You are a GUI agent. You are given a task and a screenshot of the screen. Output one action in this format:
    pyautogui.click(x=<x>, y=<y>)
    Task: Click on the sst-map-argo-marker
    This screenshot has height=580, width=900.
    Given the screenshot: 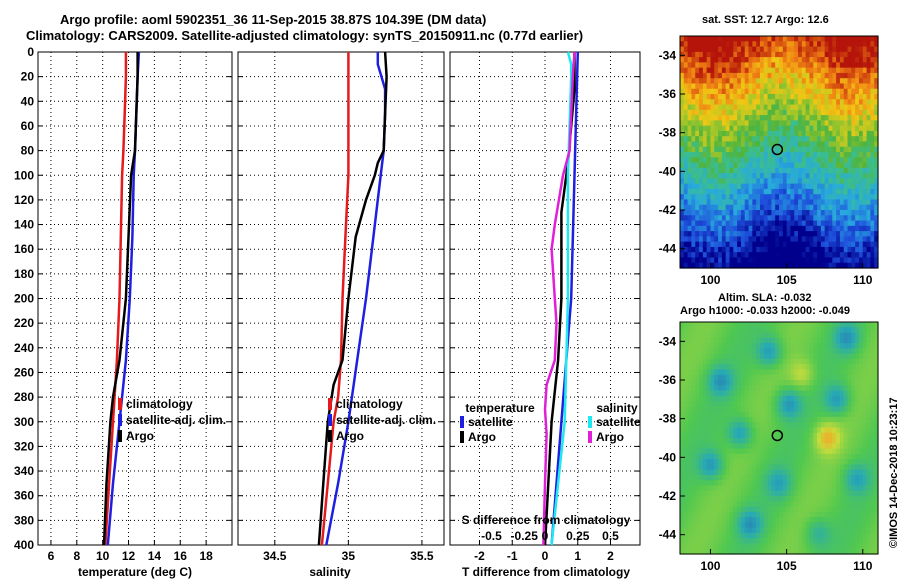 What is the action you would take?
    pyautogui.click(x=777, y=149)
    